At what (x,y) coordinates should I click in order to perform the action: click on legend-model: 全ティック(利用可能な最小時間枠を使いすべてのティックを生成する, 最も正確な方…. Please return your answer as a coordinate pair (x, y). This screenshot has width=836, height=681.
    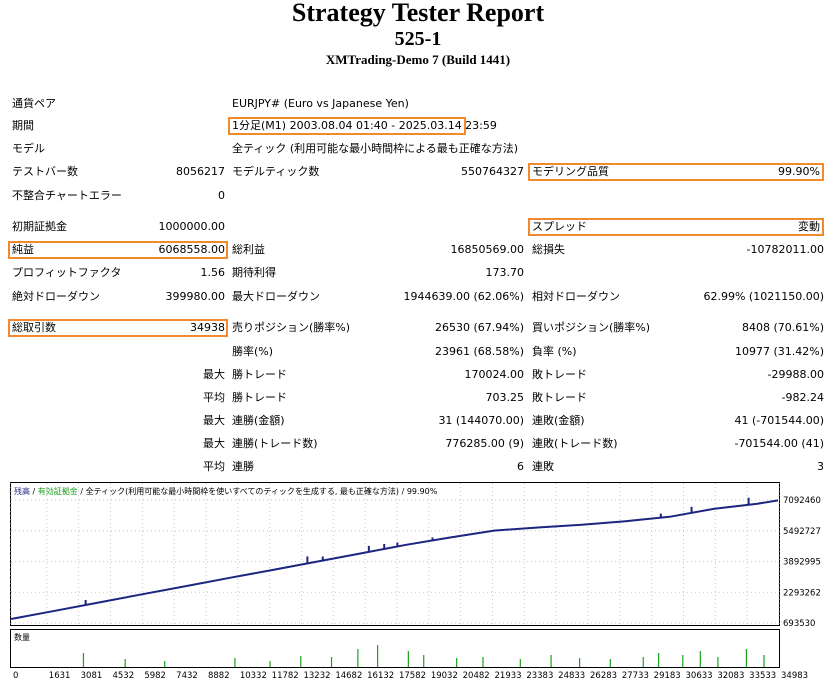
    Looking at the image, I should click on (242, 491).